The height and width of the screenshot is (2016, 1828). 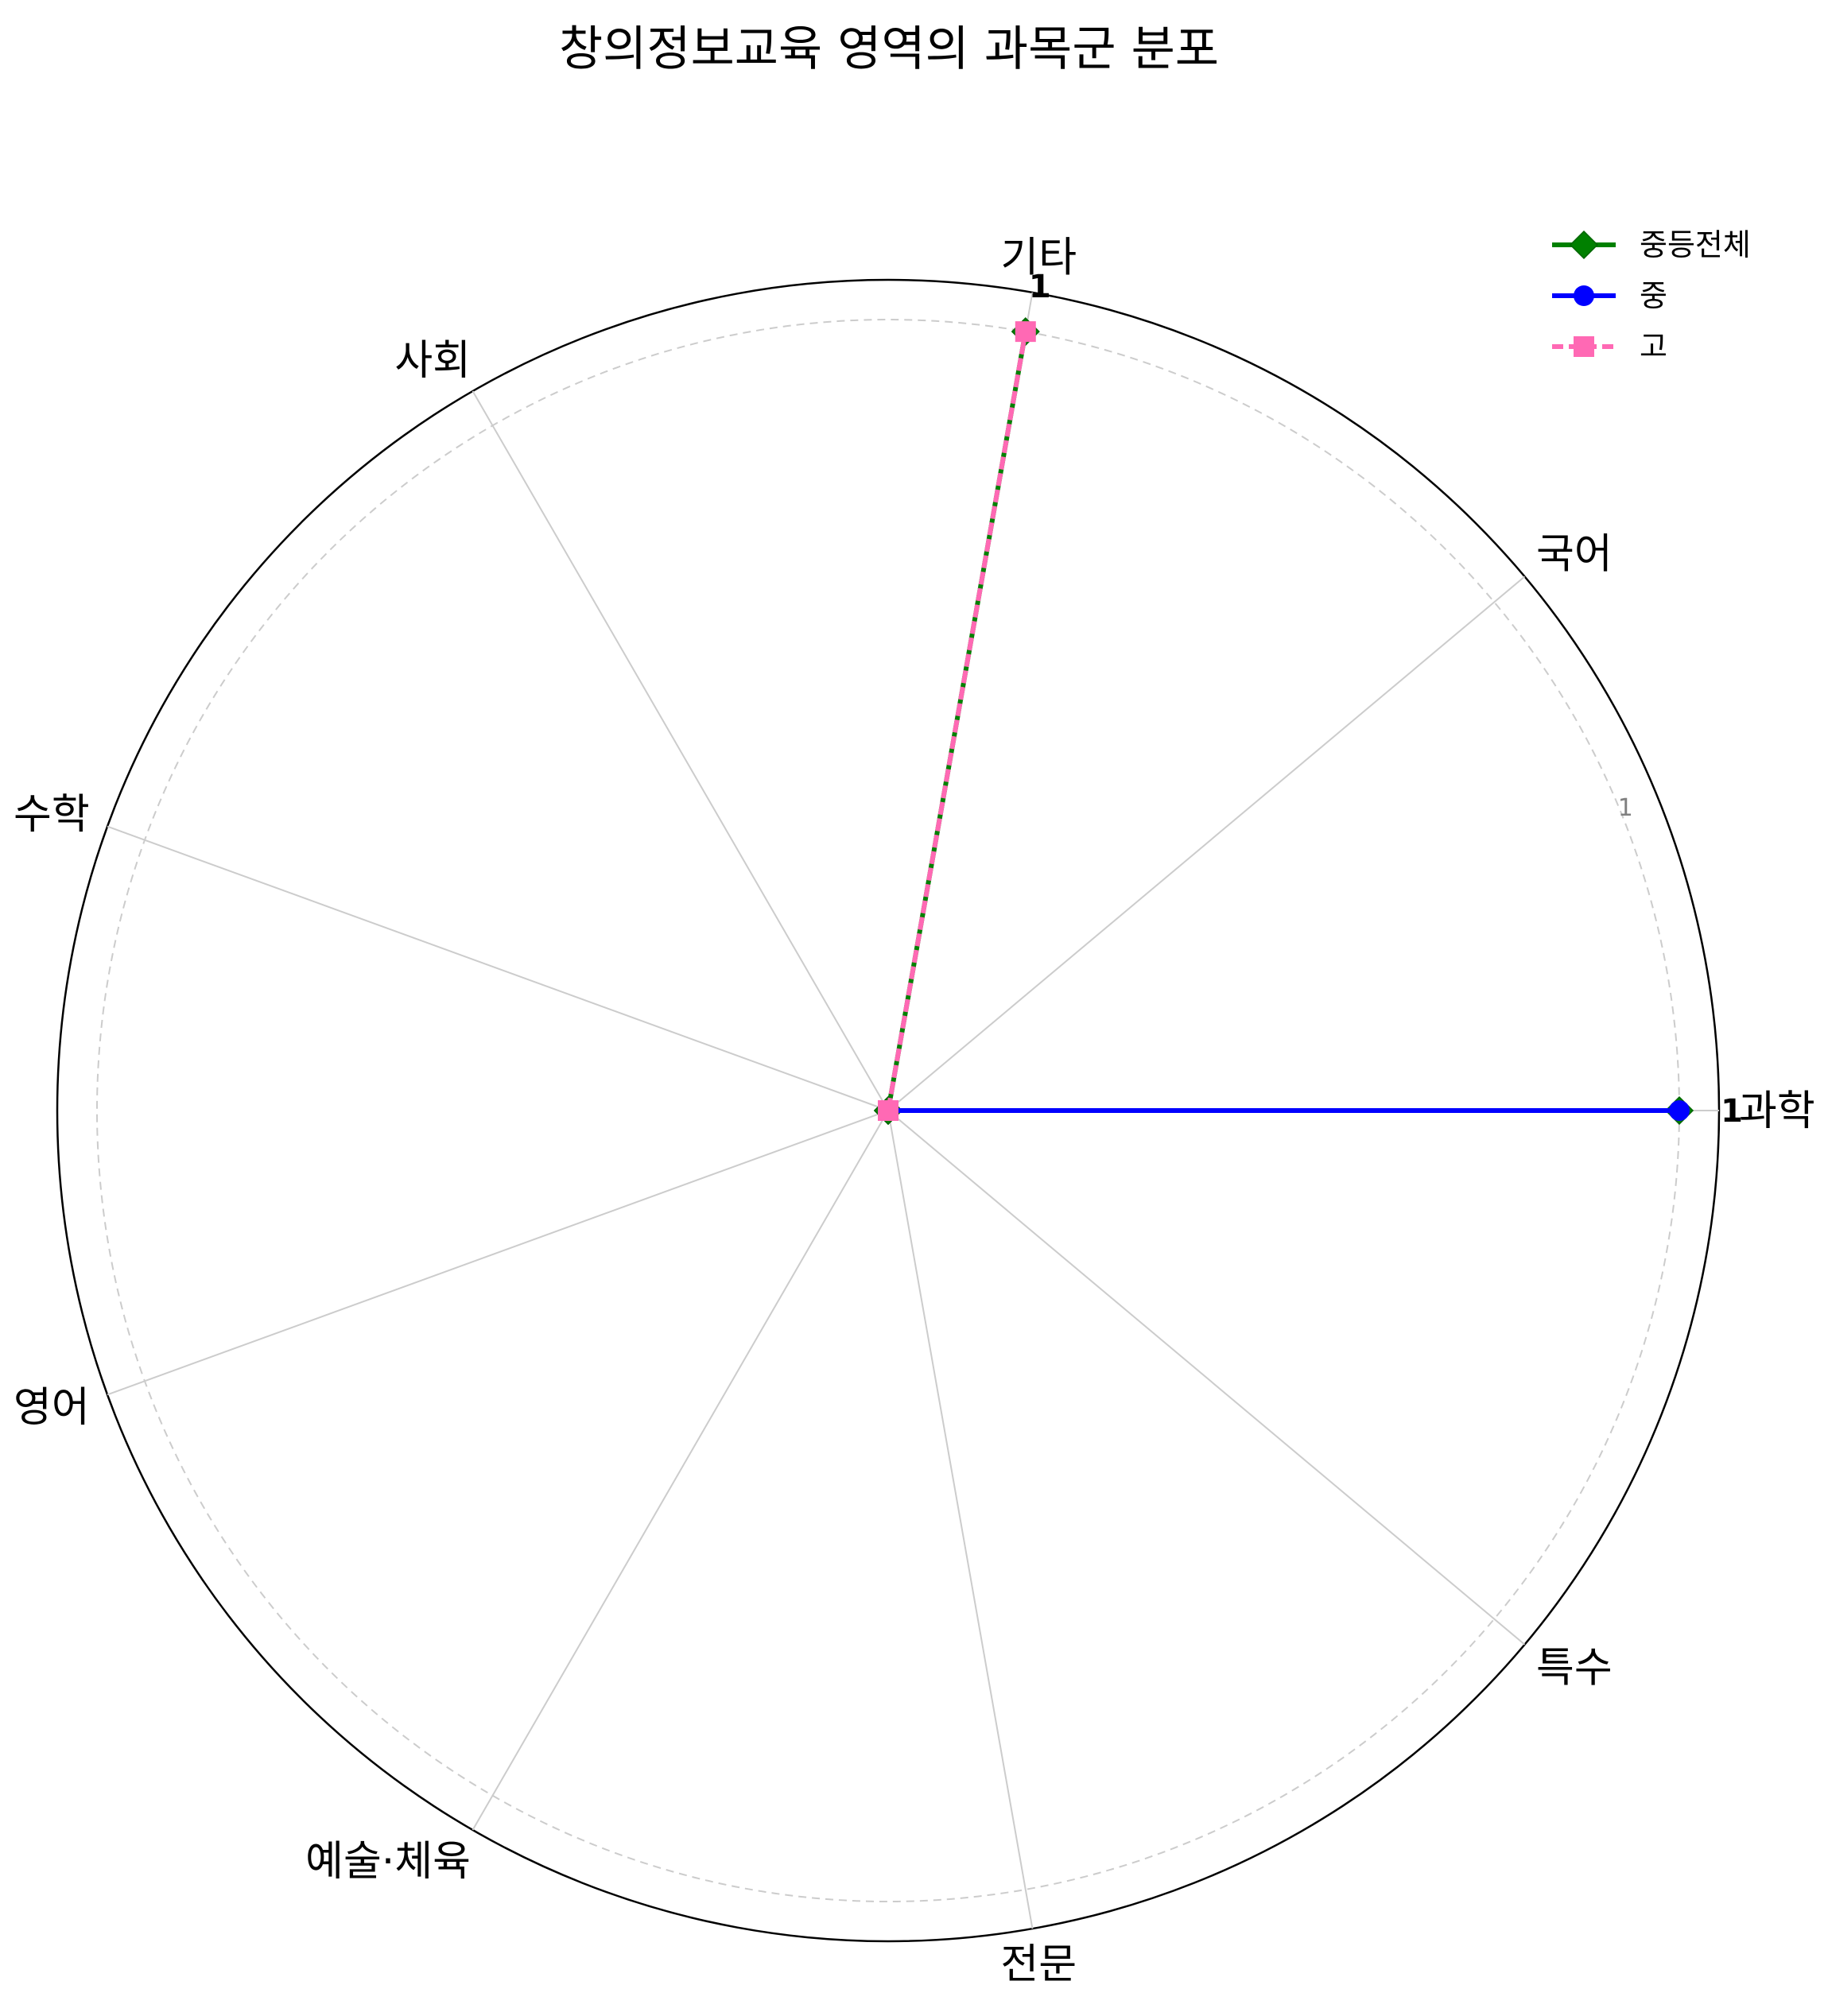 I want to click on spoke-수학, so click(x=498, y=968).